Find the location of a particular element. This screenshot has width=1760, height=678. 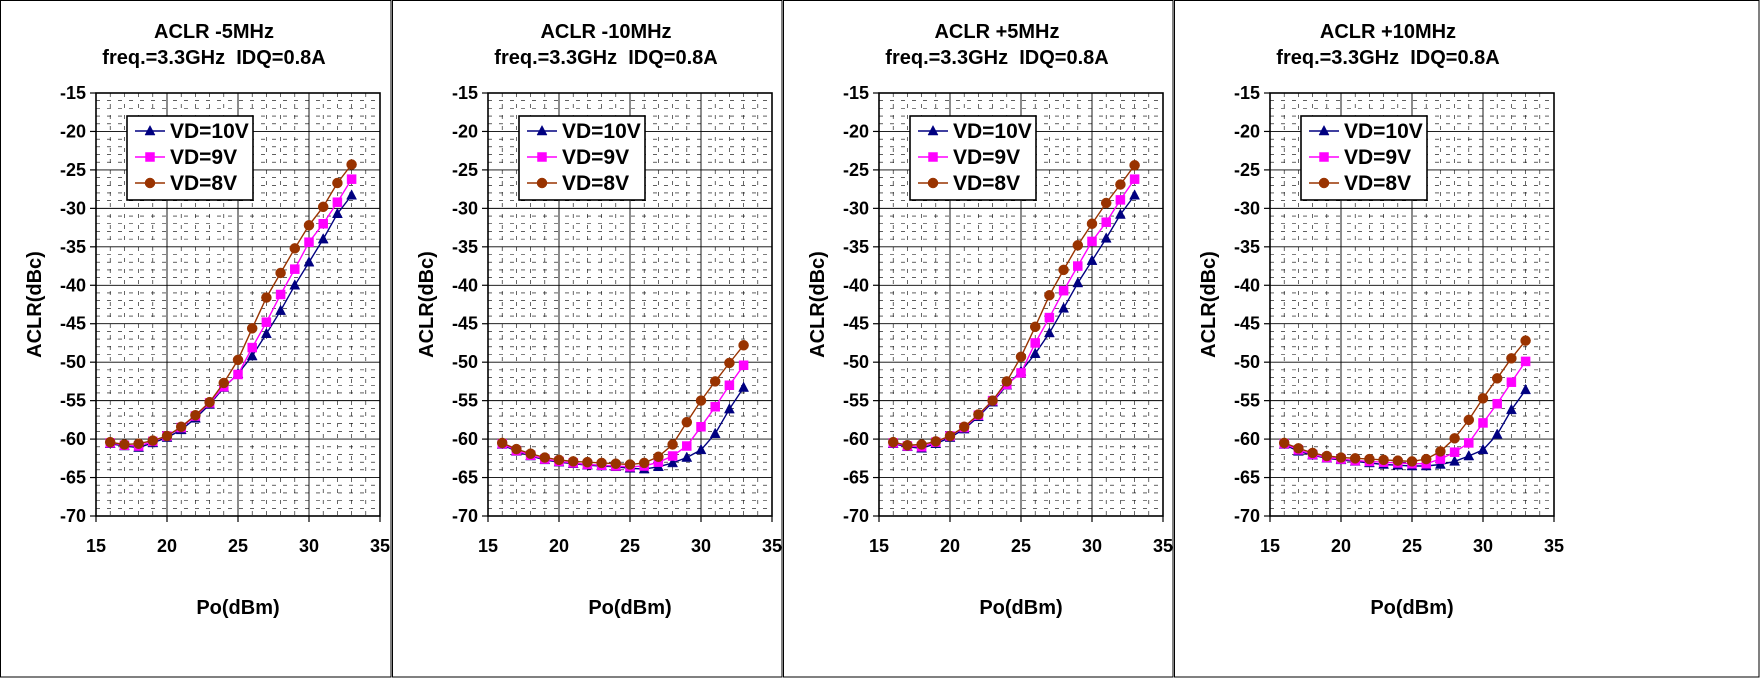

chart-title: ACLR -10MHz is located at coordinates (605, 32).